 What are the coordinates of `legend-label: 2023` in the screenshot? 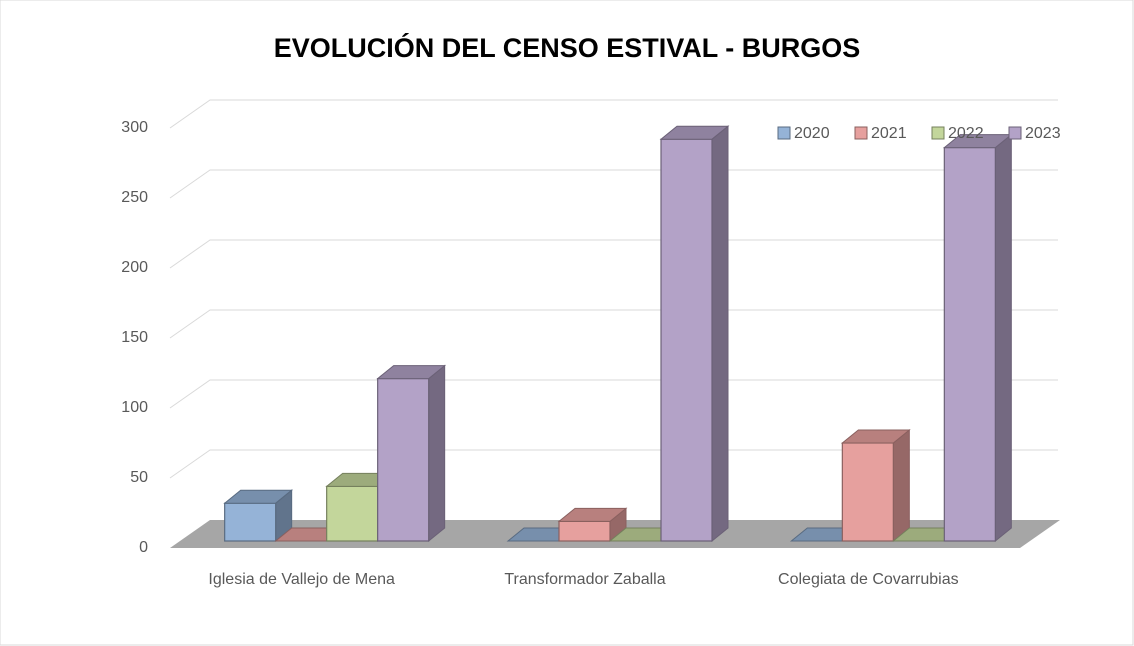 It's located at (1043, 133).